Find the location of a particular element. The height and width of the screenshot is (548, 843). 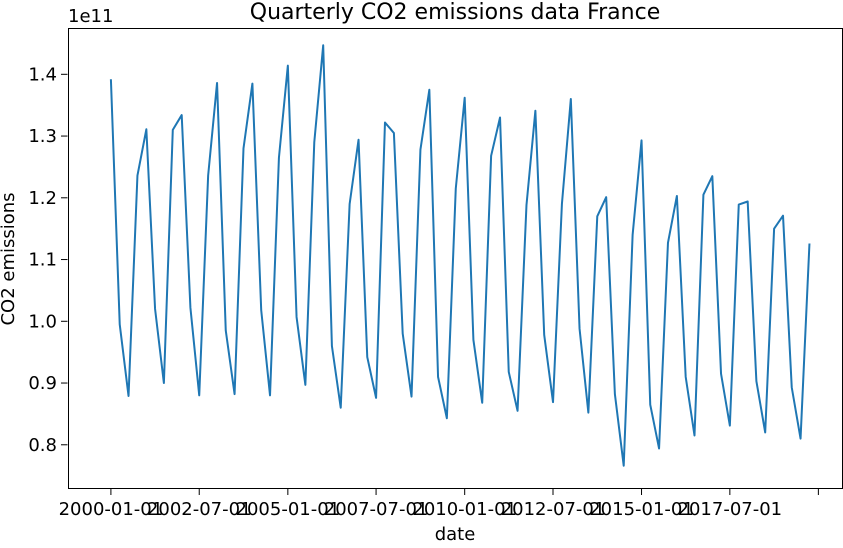

y-tick-label: 1.2 is located at coordinates (42, 198).